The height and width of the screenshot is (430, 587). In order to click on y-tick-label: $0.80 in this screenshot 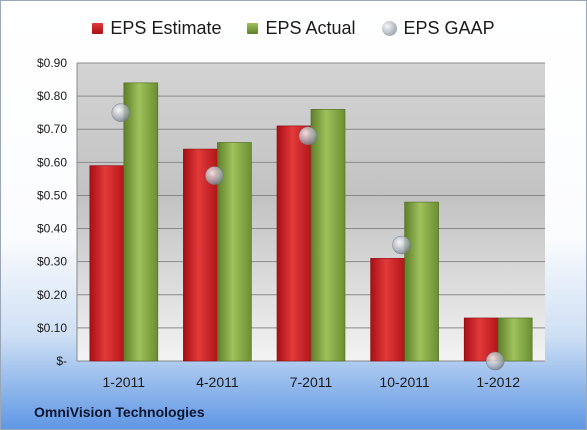, I will do `click(52, 96)`.